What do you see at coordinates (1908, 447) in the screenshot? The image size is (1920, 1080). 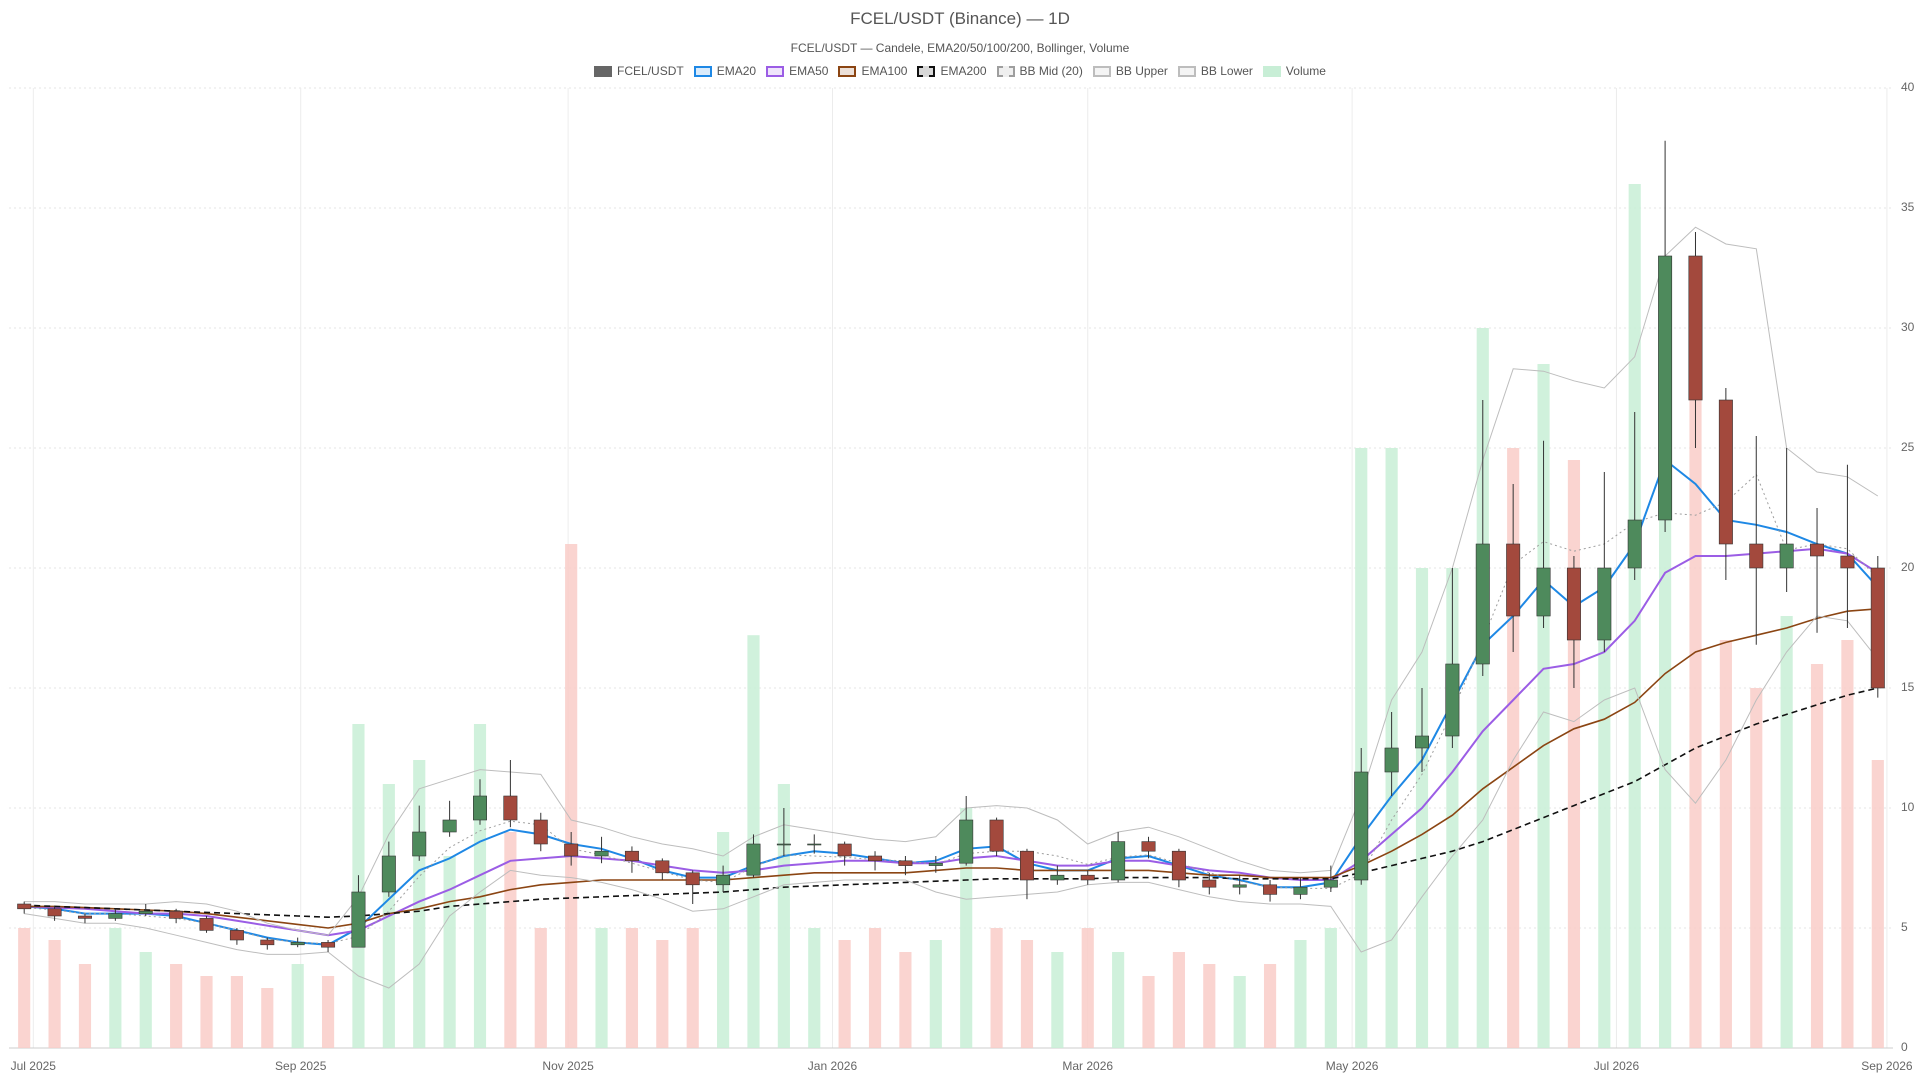 I see `y-tick-label: 25` at bounding box center [1908, 447].